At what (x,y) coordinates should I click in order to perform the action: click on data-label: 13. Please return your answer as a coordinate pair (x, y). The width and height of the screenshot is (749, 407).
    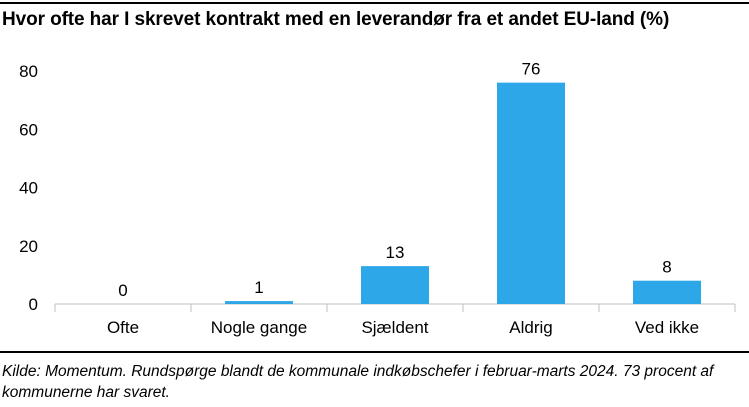
    Looking at the image, I should click on (395, 252).